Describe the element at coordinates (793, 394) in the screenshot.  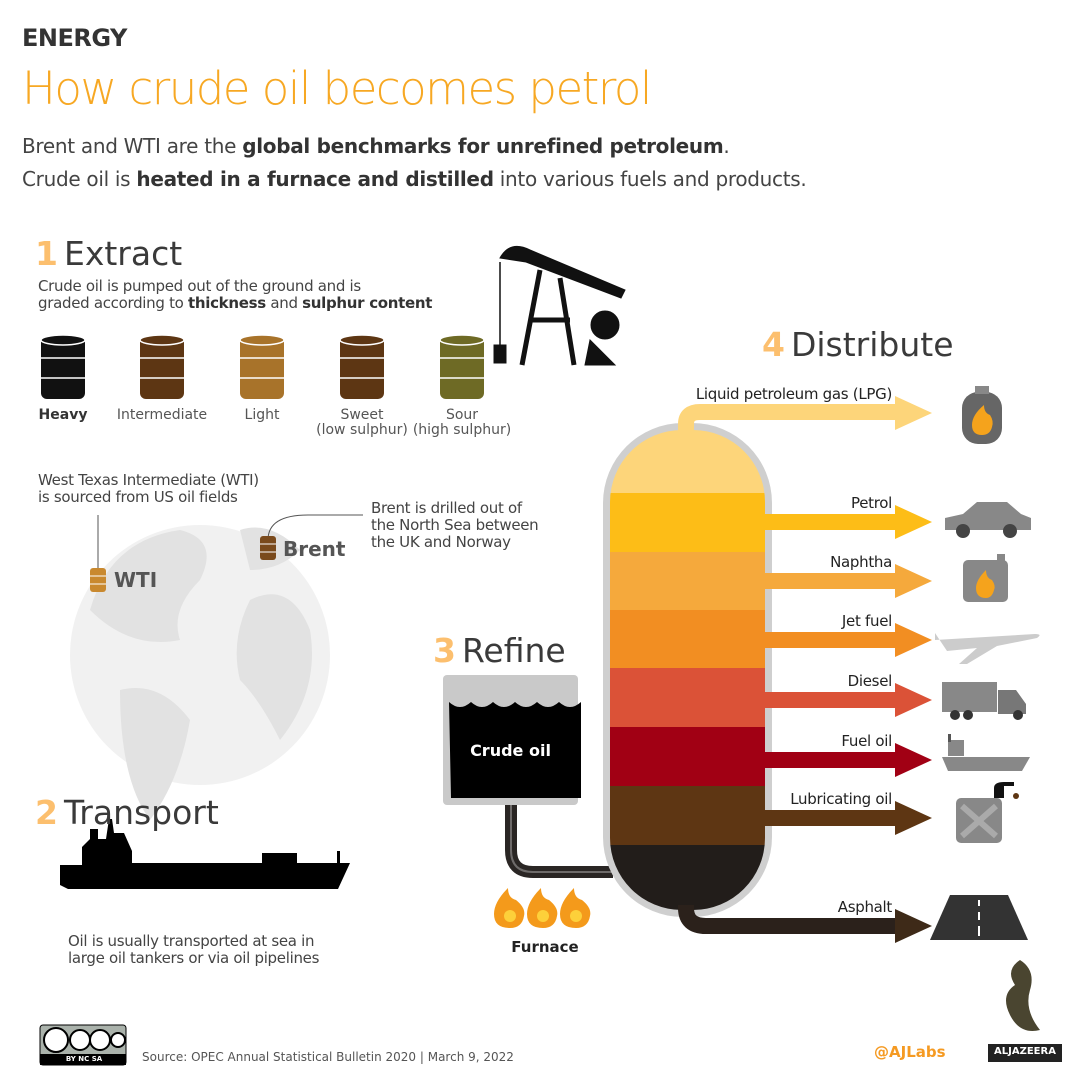
I see `product-label: Liquid petroleum gas (LPG)` at that location.